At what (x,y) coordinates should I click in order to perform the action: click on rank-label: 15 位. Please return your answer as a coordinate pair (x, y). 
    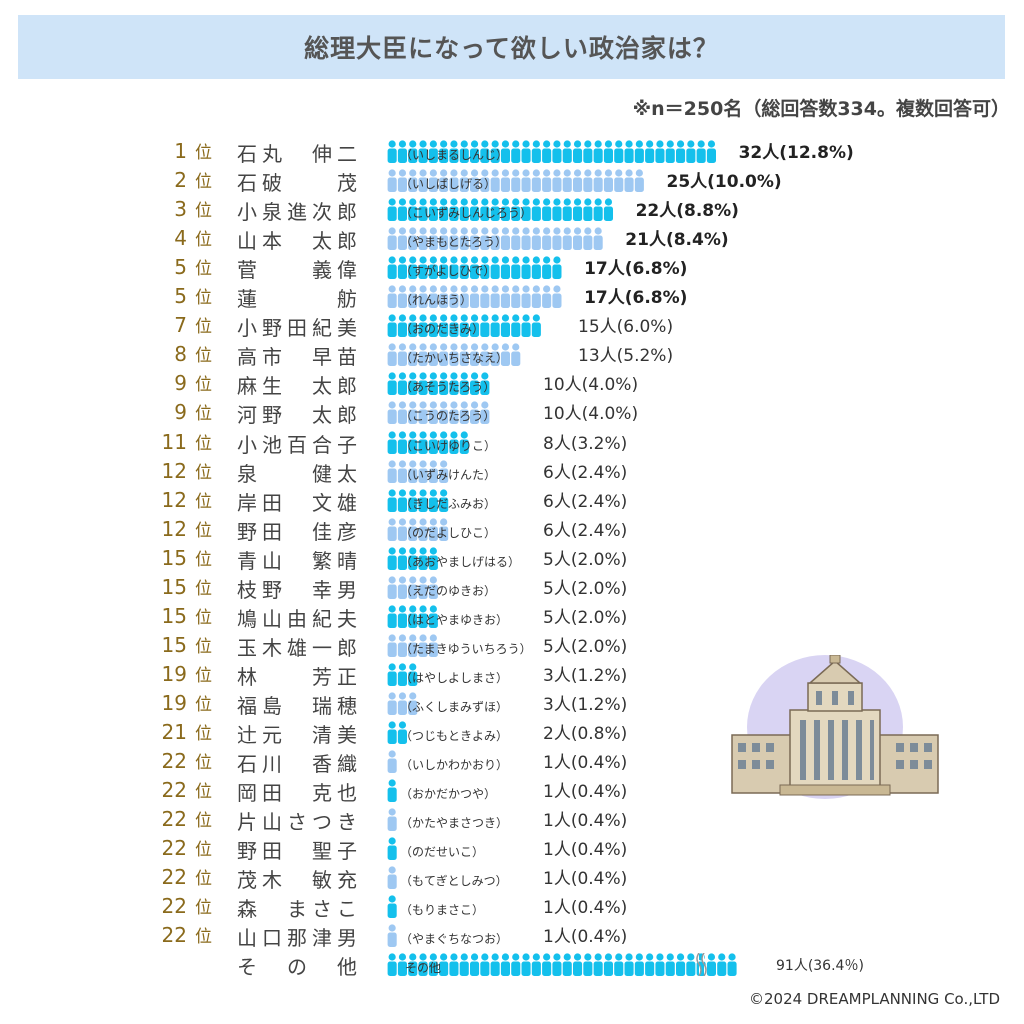
    Looking at the image, I should click on (181, 557).